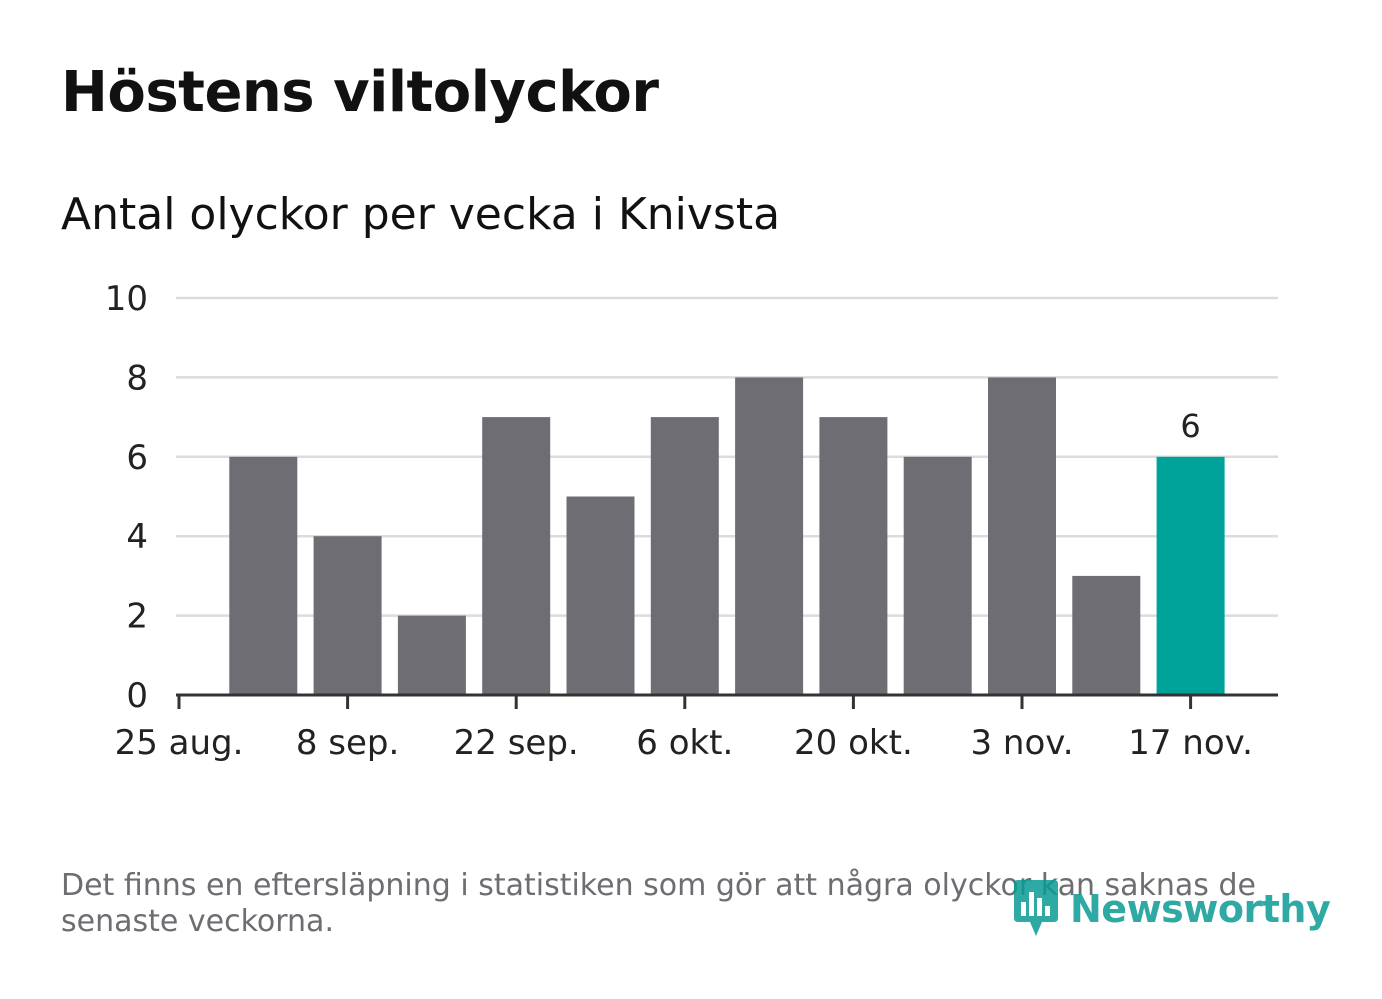 This screenshot has width=1382, height=999. I want to click on y-tick-label: 2, so click(137, 617).